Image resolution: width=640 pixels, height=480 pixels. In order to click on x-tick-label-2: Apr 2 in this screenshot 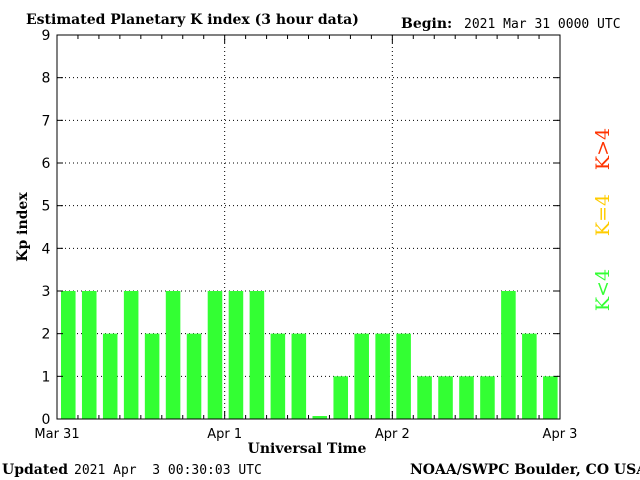, I will do `click(392, 434)`.